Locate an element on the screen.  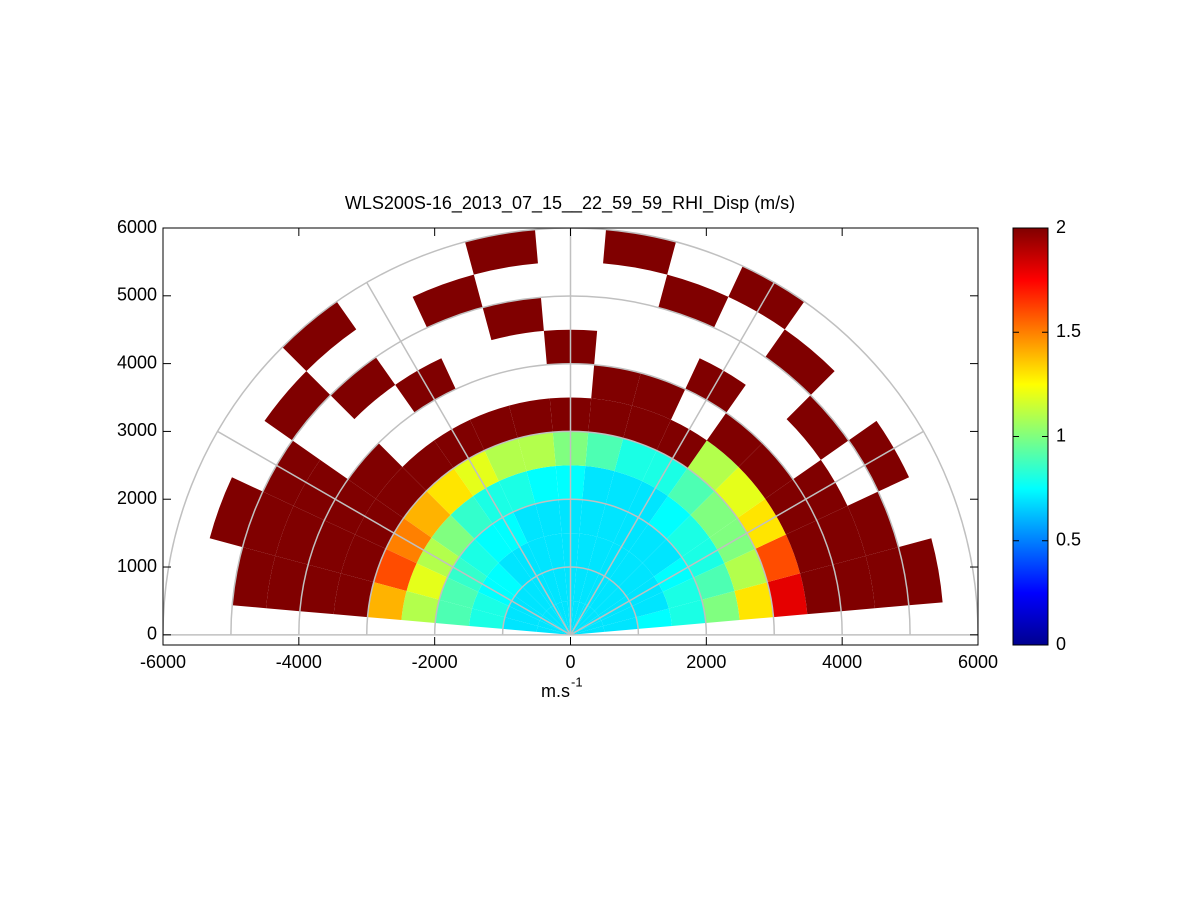
x-tick-label: -4000 is located at coordinates (299, 662).